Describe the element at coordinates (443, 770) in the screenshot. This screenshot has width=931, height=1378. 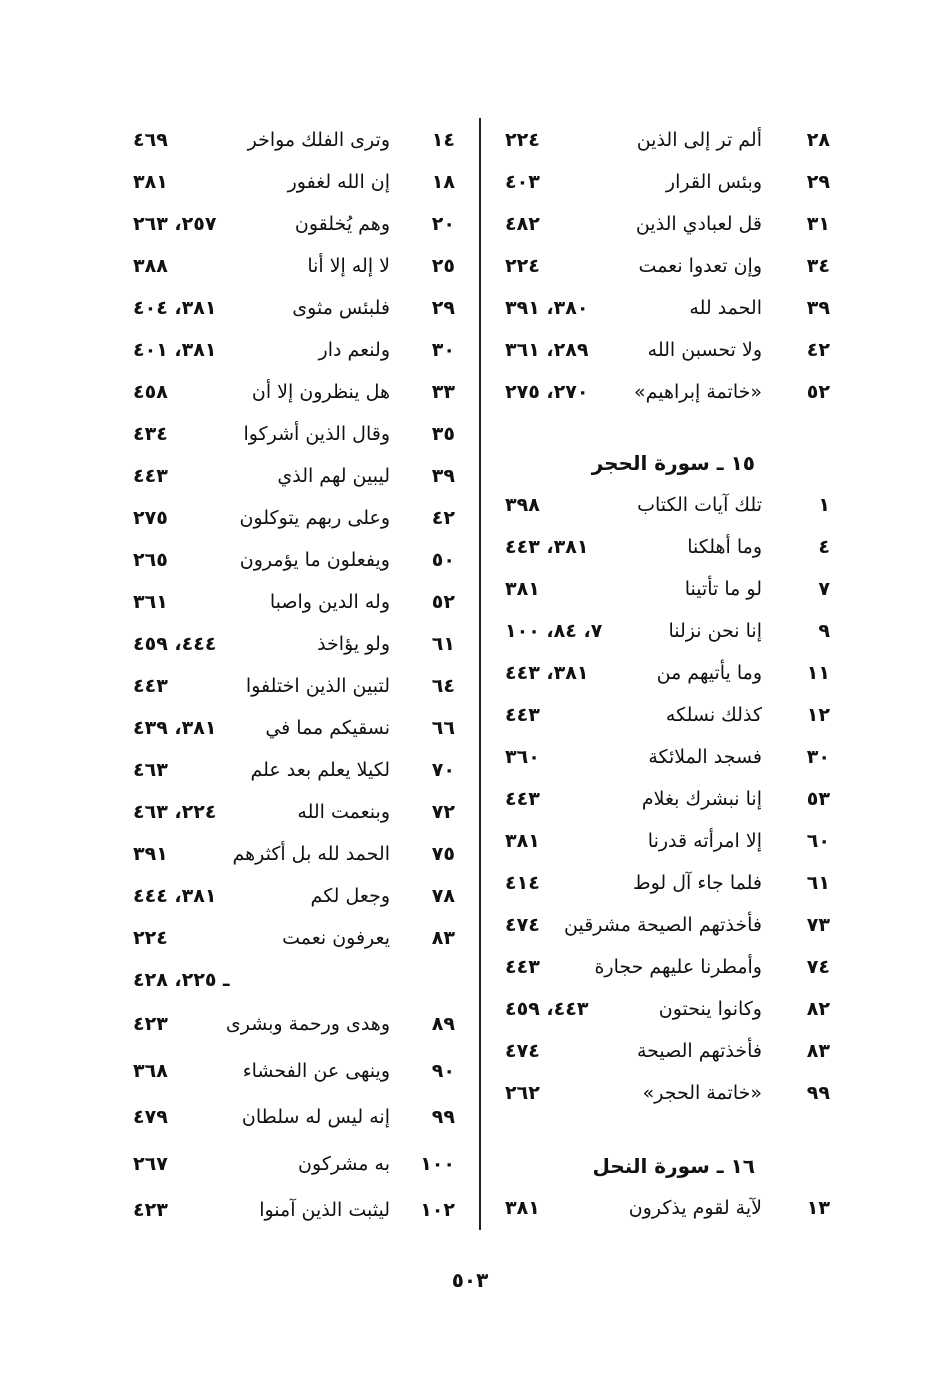
I see `verse-number: ٧٠` at that location.